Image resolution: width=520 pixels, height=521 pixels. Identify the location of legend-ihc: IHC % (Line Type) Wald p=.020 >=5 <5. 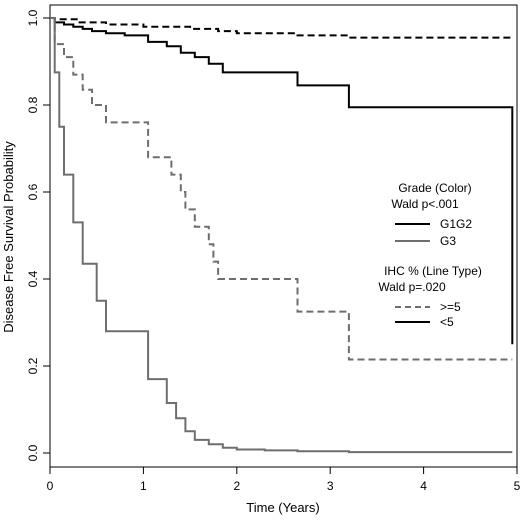
(430, 296).